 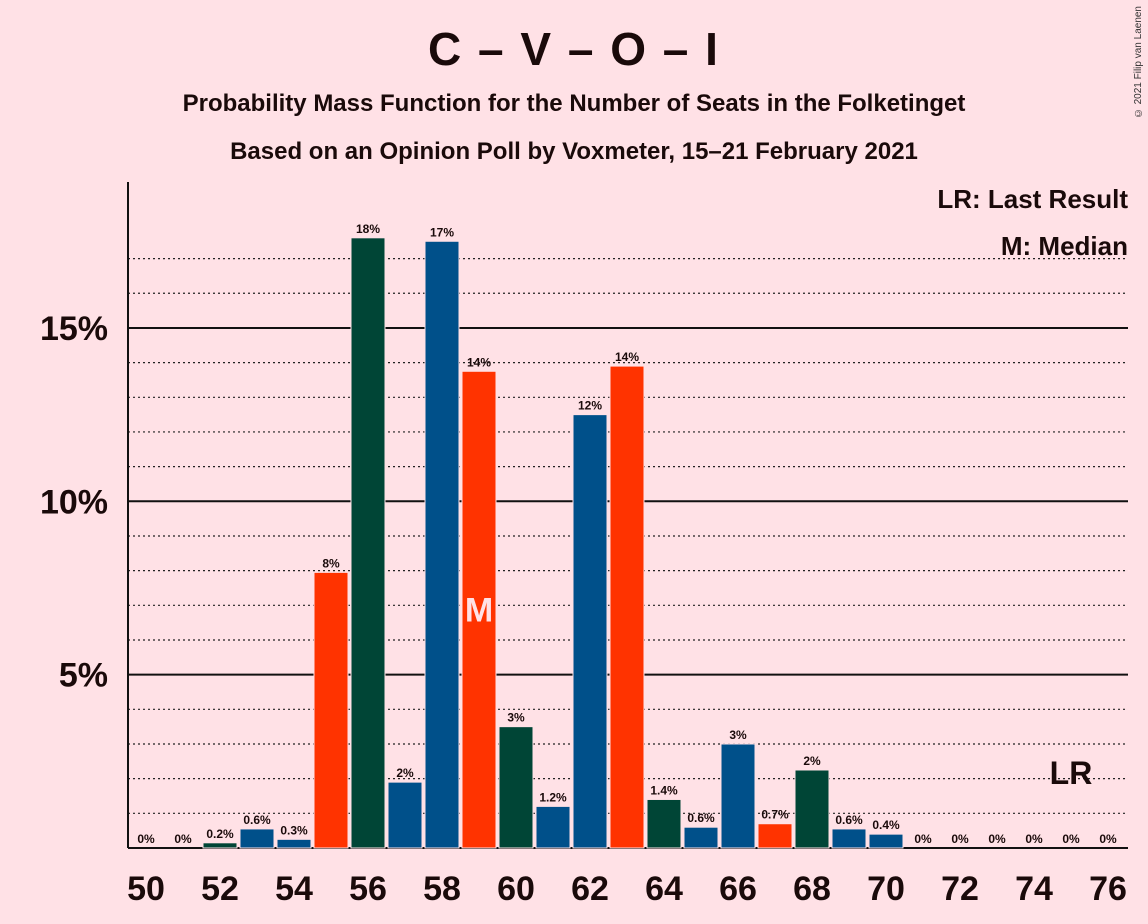 What do you see at coordinates (1034, 889) in the screenshot?
I see `x-tick-label: 74` at bounding box center [1034, 889].